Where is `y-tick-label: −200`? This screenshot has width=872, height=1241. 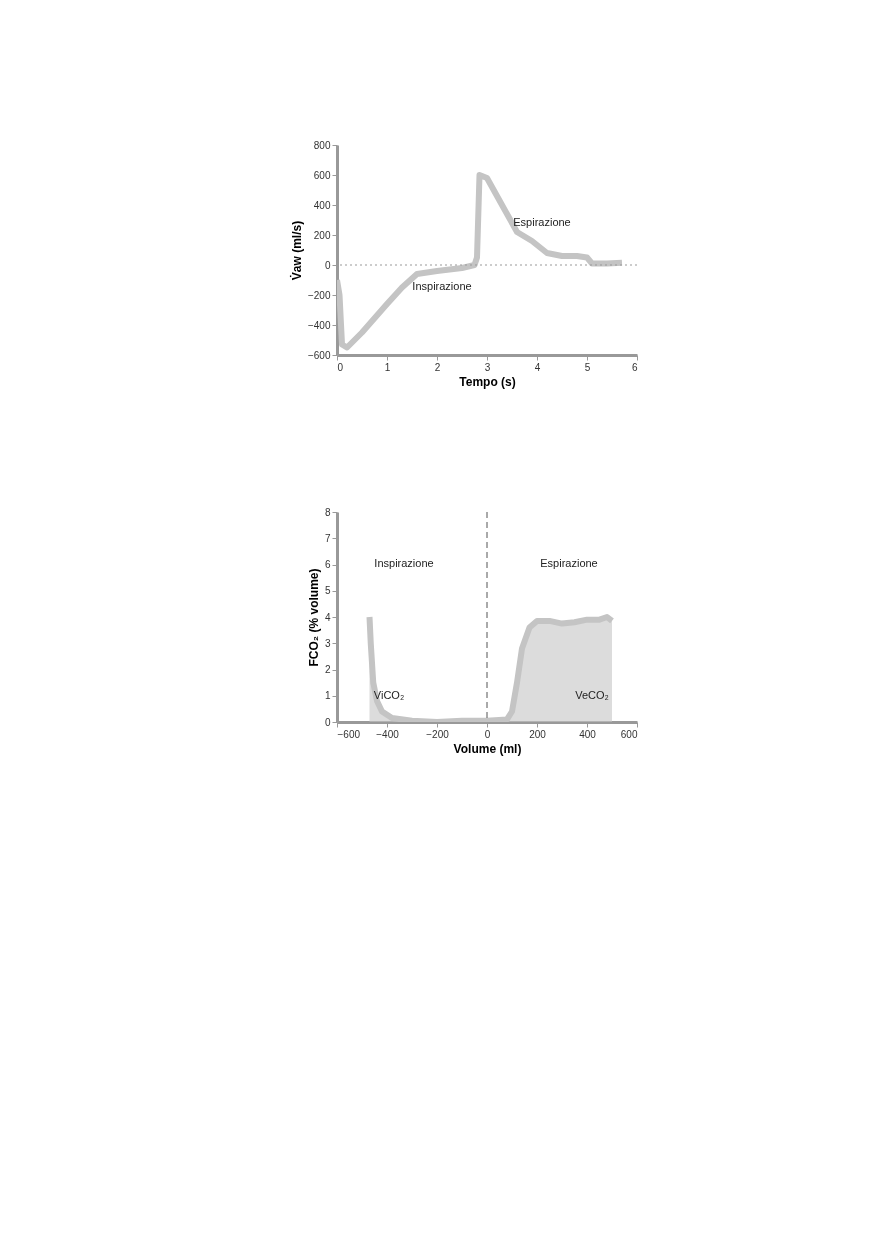
y-tick-label: −200 is located at coordinates (319, 295).